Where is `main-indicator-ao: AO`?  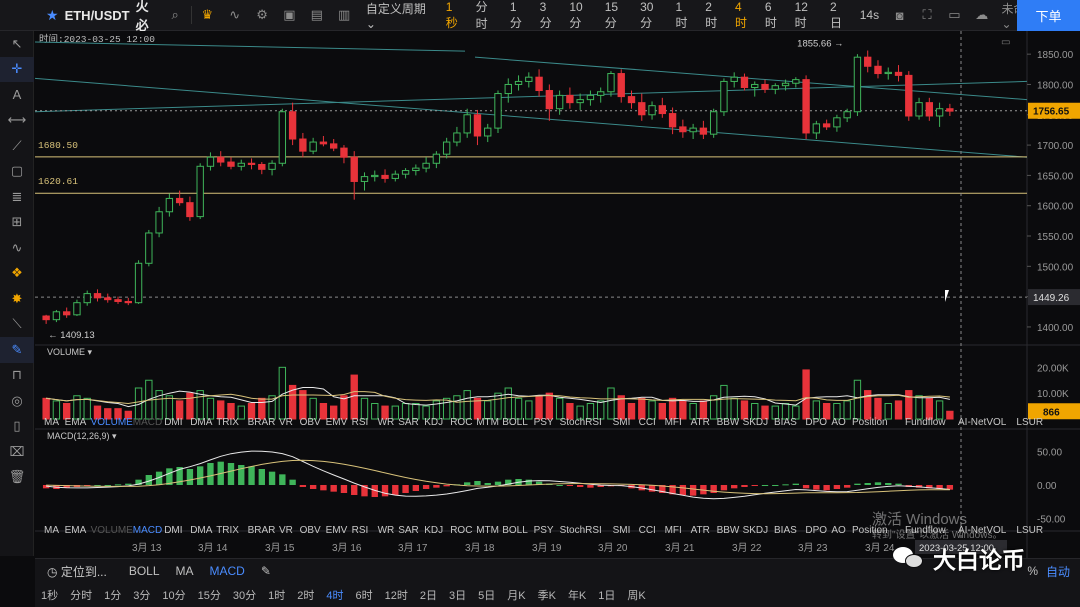 main-indicator-ao: AO is located at coordinates (838, 422).